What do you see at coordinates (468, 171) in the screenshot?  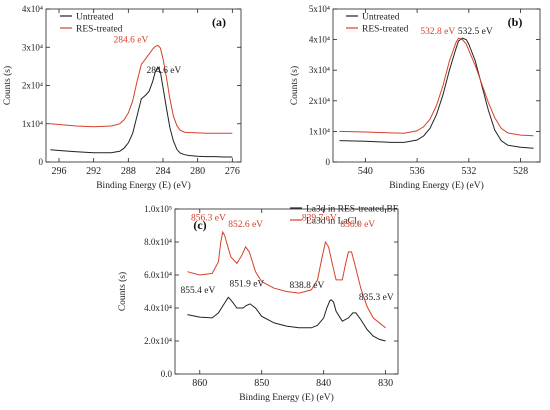 I see `x-tick-label: 532` at bounding box center [468, 171].